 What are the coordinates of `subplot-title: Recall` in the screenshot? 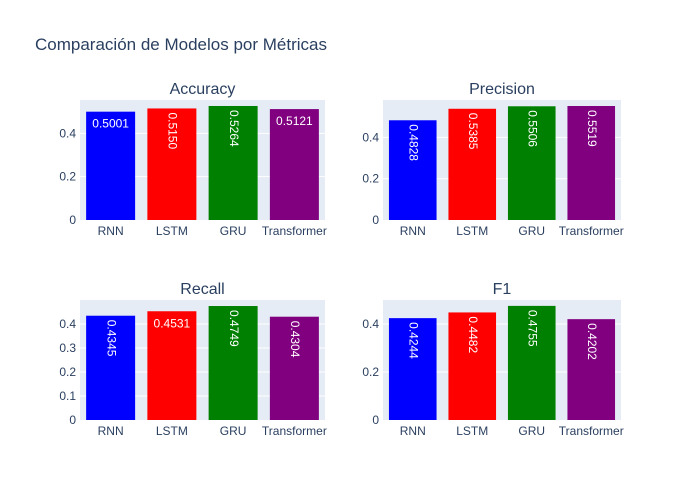 It's located at (202, 289).